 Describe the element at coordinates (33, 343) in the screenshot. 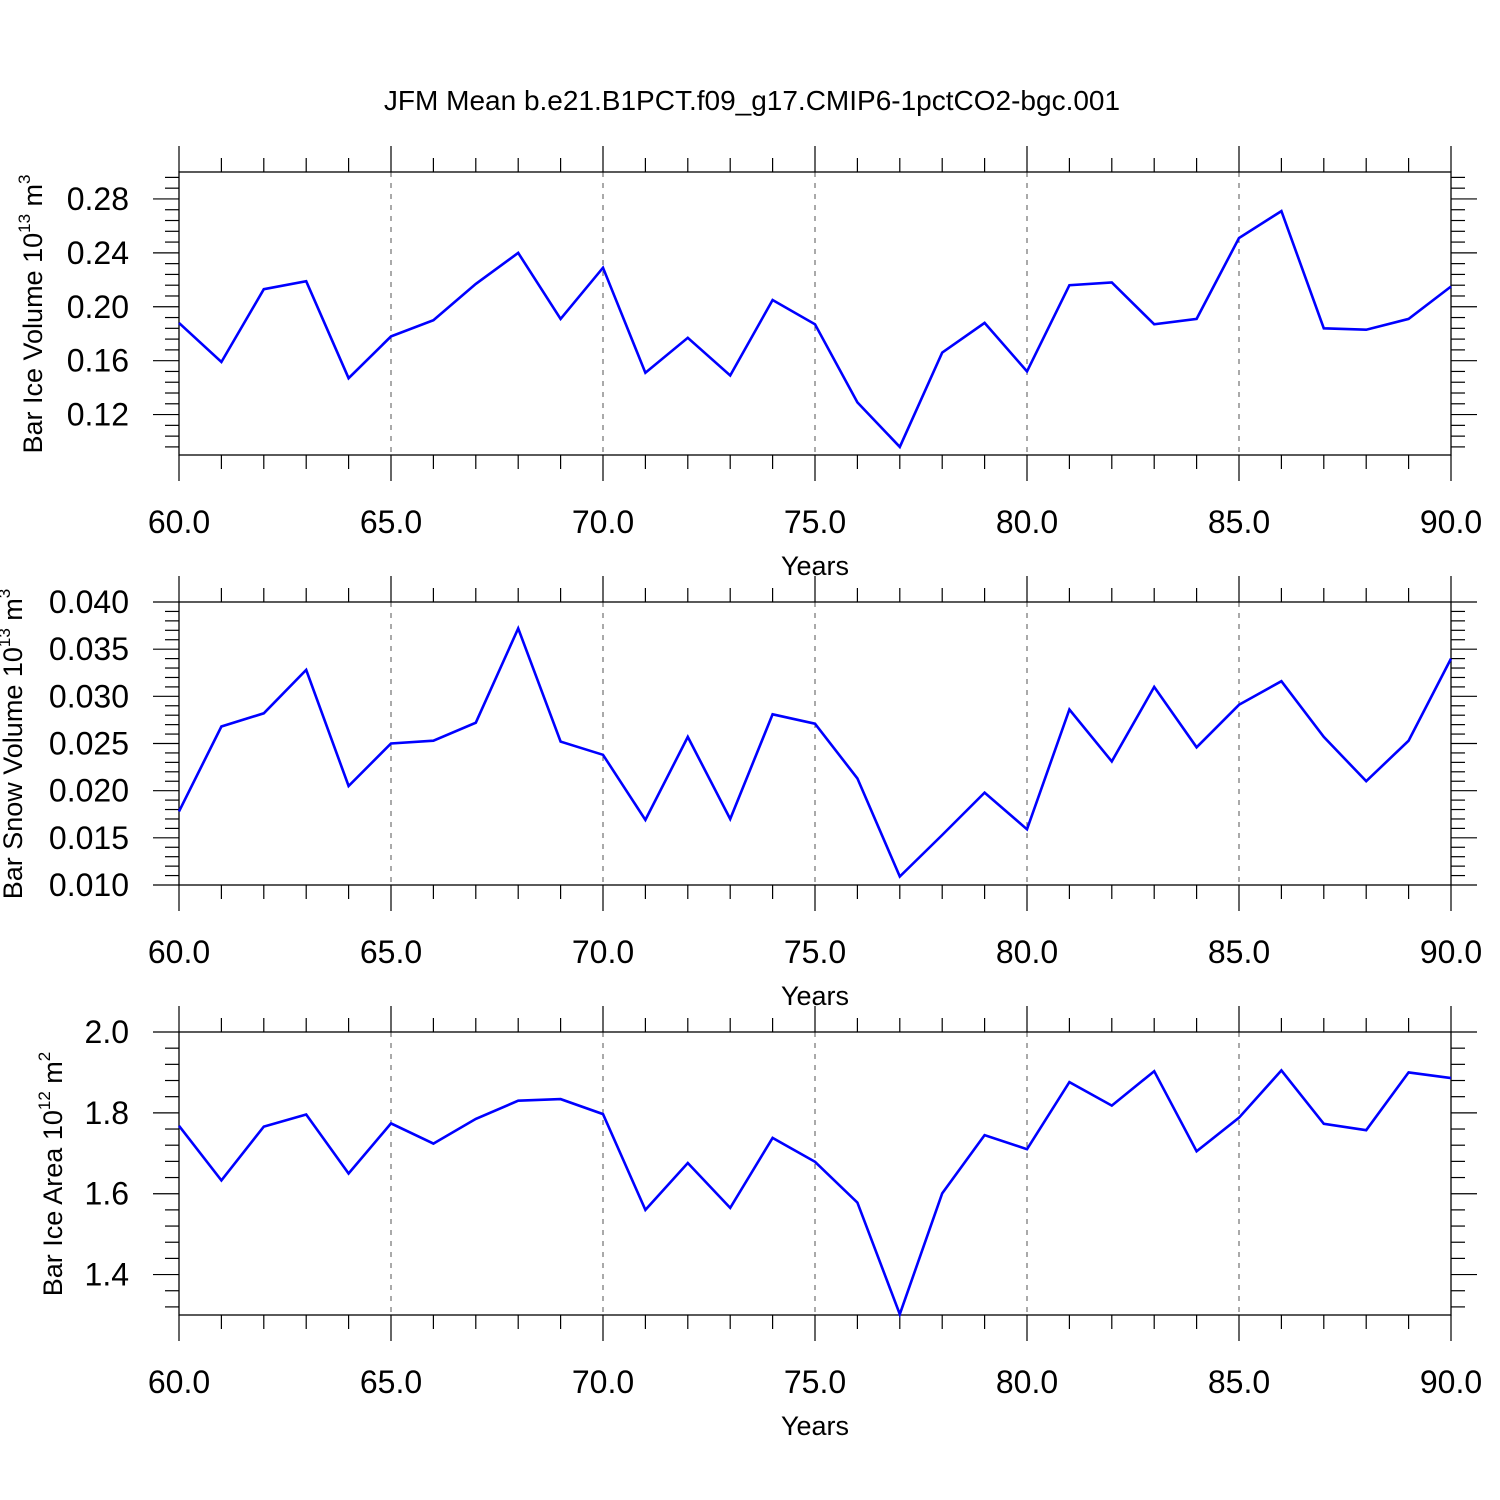

I see `y-axis-title-text: Bar Ice Volume 10` at that location.